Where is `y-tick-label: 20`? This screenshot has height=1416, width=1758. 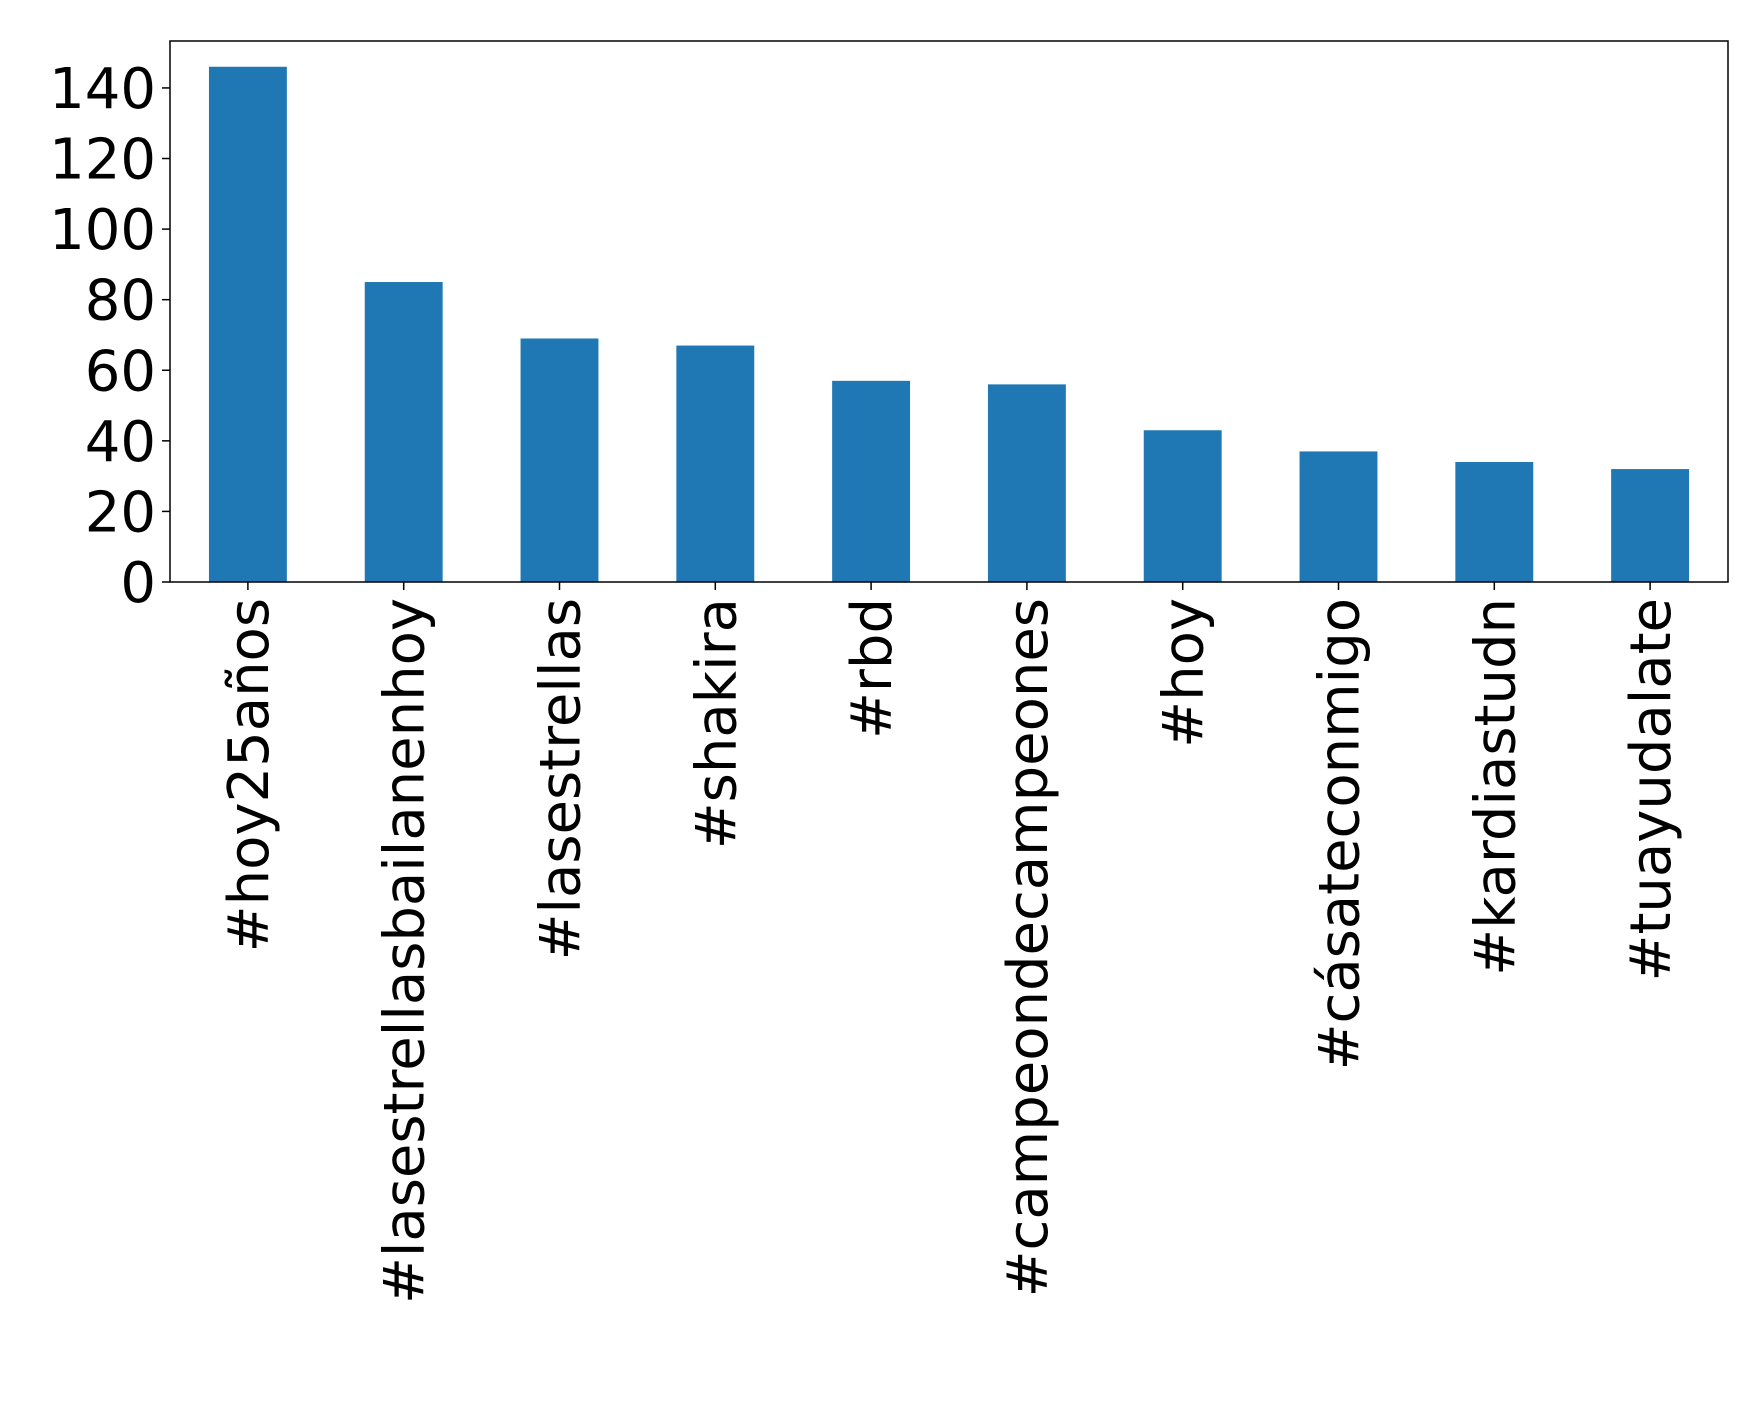 y-tick-label: 20 is located at coordinates (120, 512).